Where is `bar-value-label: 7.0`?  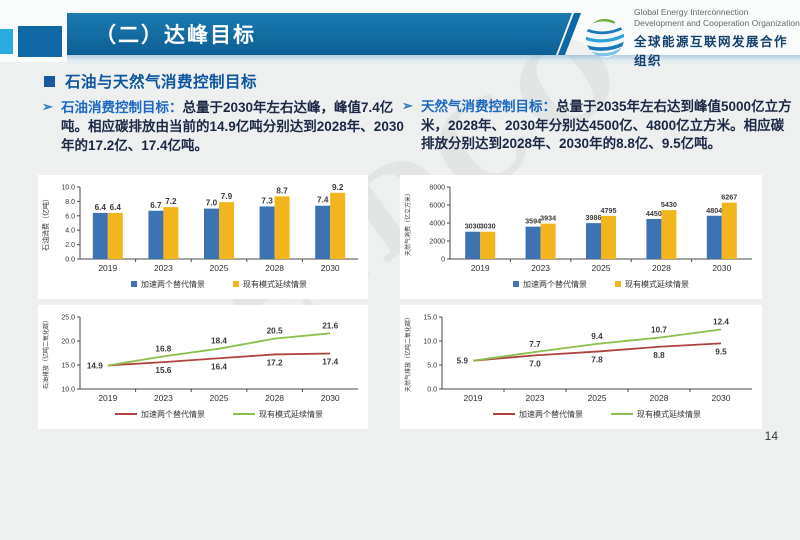
bar-value-label: 7.0 is located at coordinates (212, 203).